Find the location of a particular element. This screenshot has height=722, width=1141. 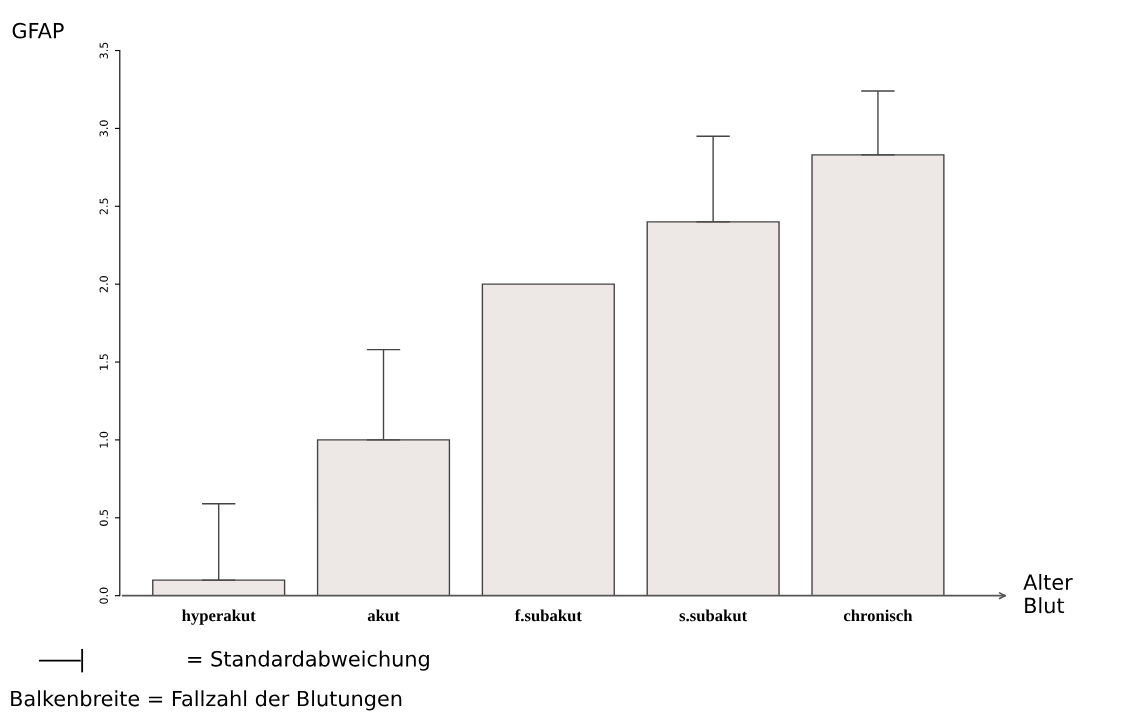

y-axis-title: GFAP is located at coordinates (38, 30).